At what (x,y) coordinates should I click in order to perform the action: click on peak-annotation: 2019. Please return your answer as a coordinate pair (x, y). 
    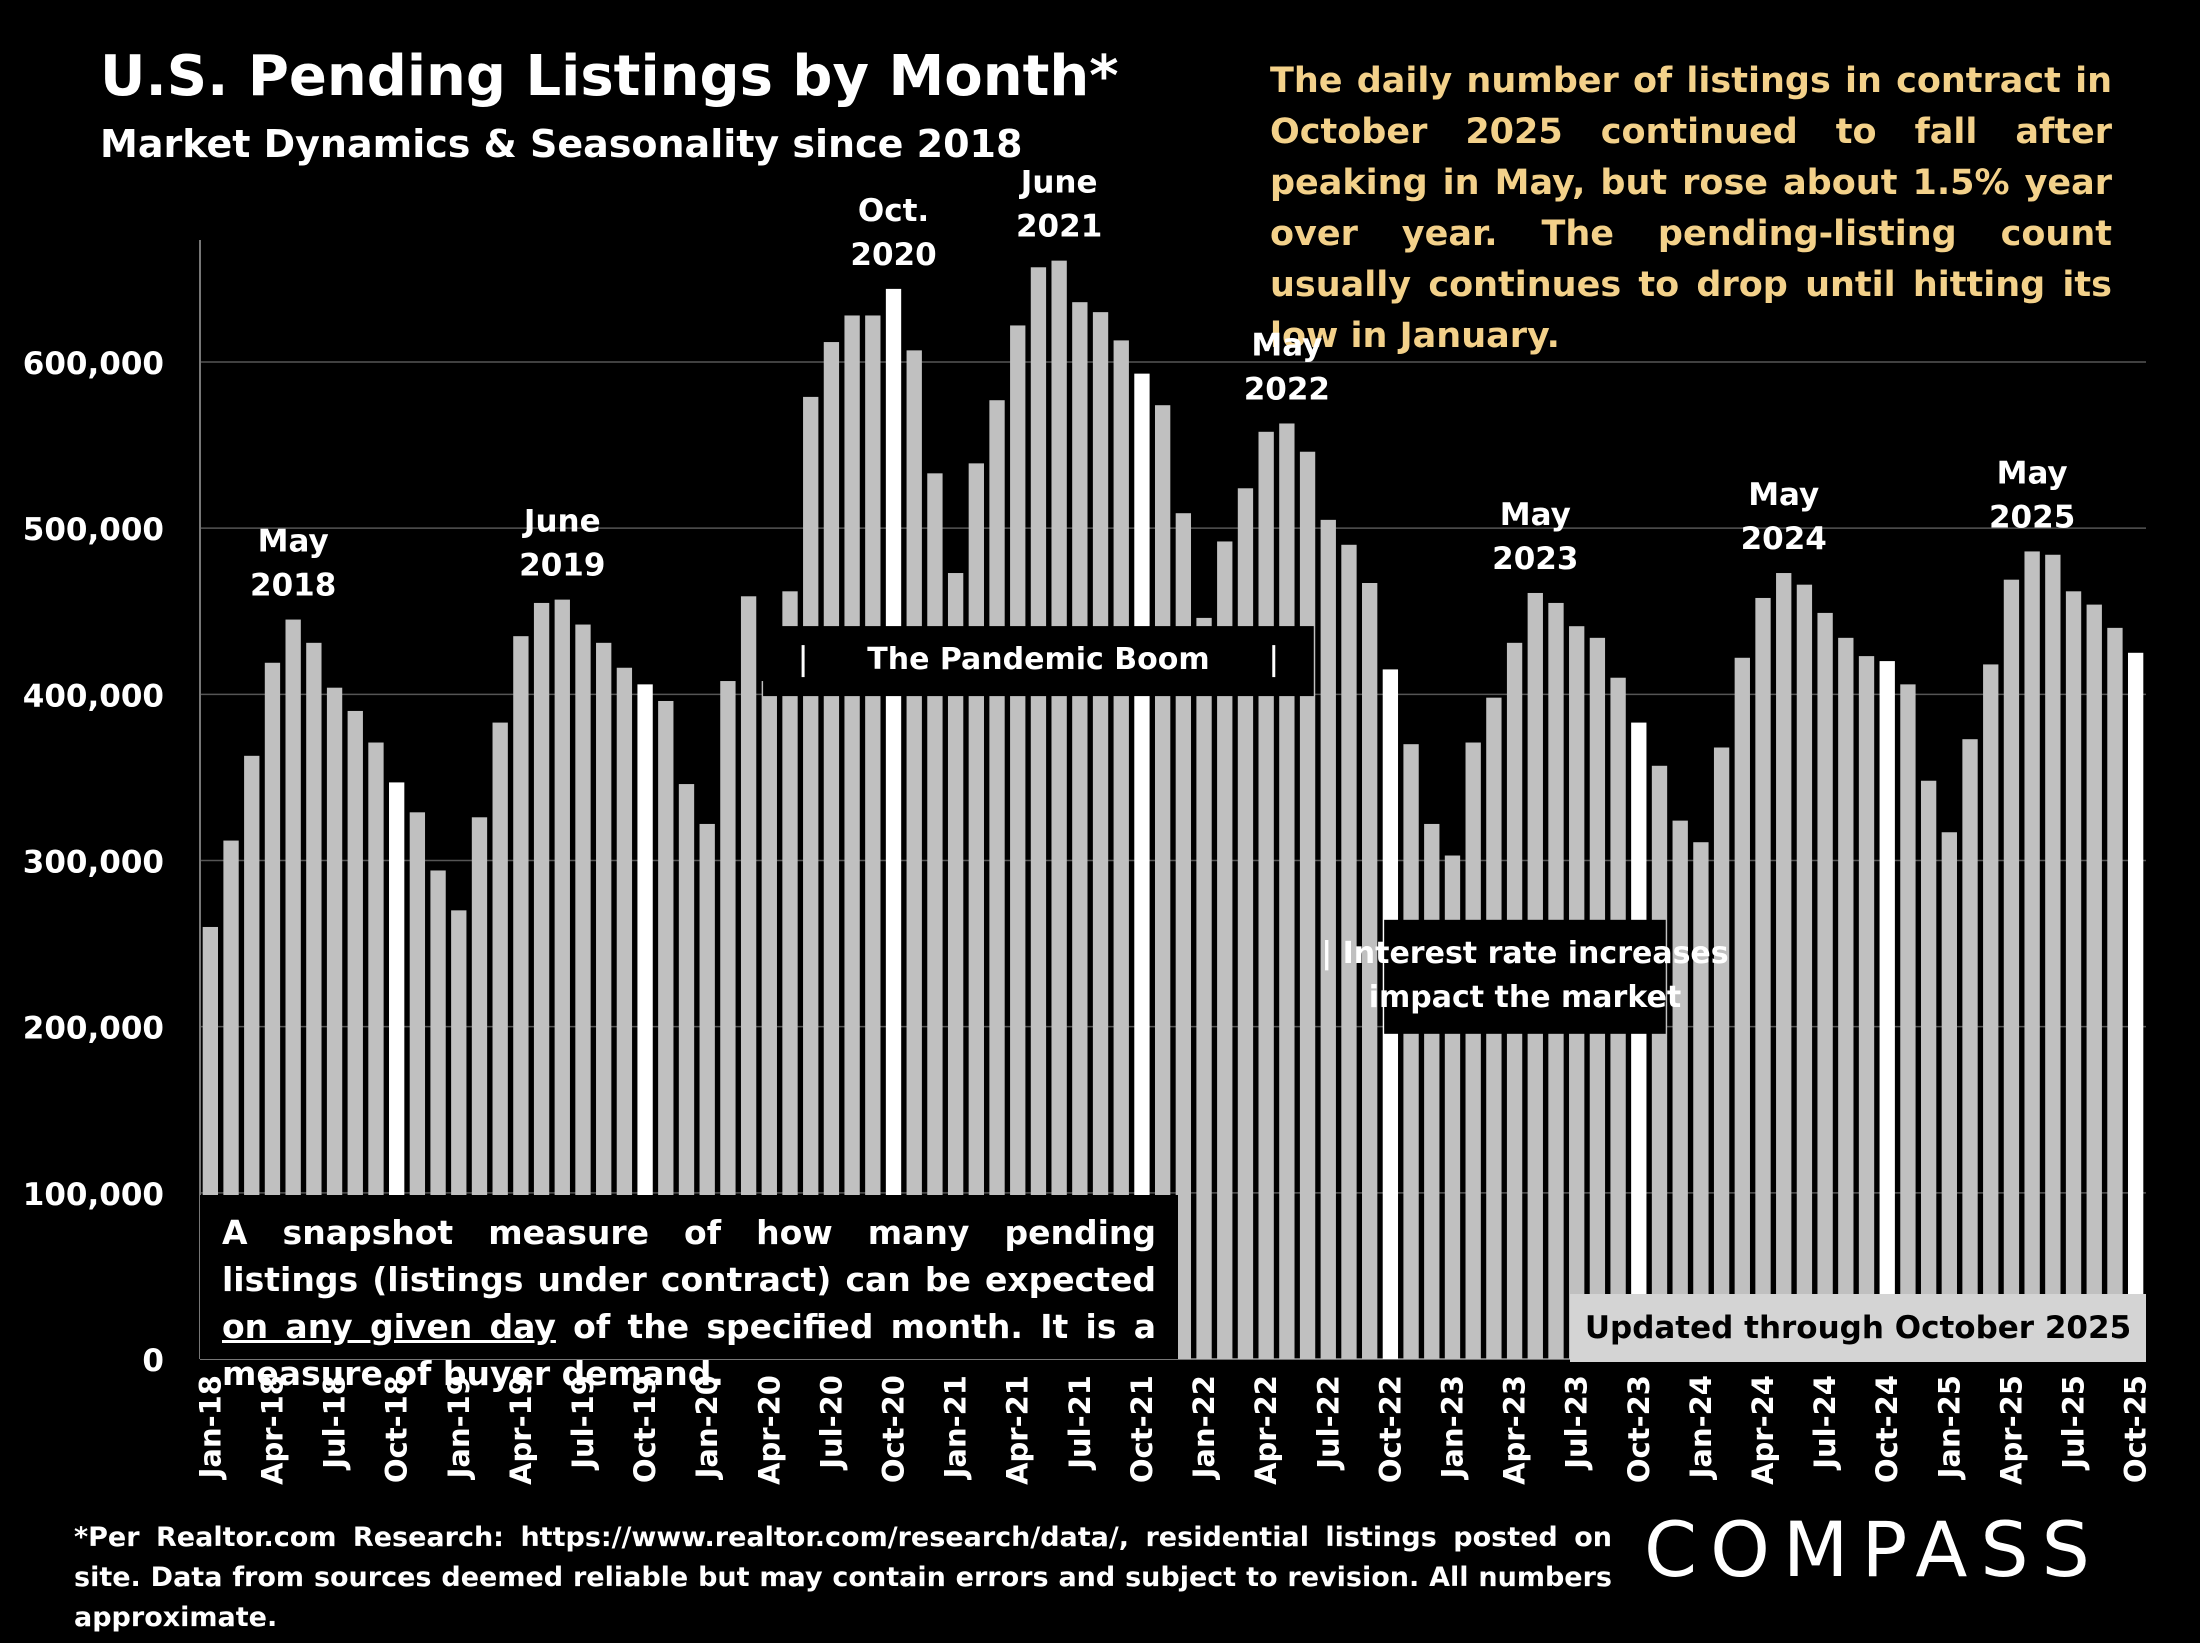
    Looking at the image, I should click on (562, 566).